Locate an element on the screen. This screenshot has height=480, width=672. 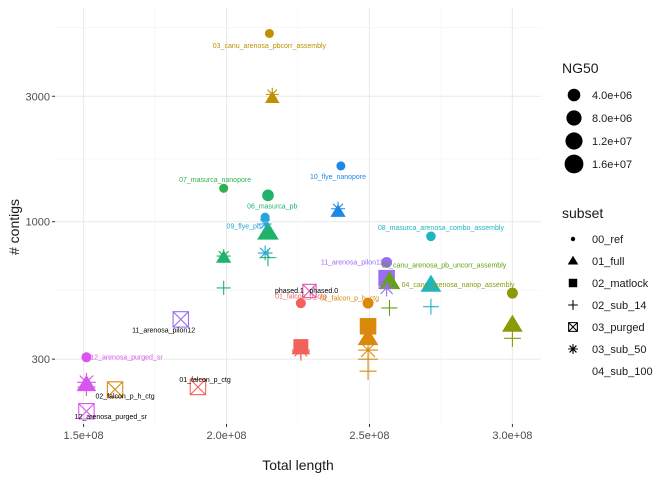
y-axis-ticks: 300 1000 3000 is located at coordinates (40, 228).